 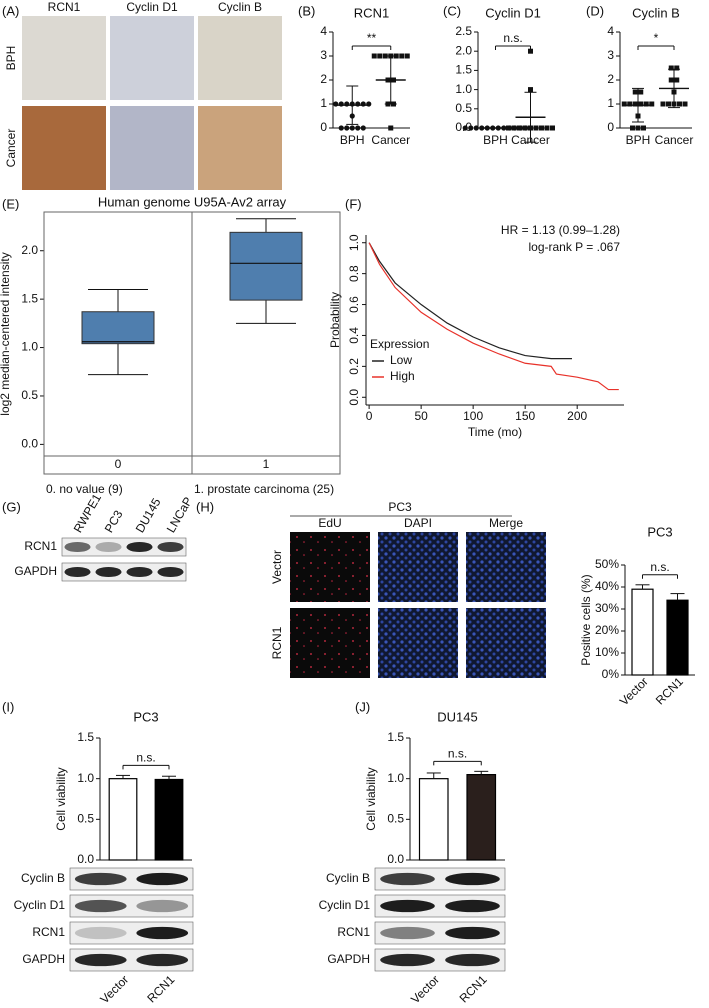 I want to click on y-axis-label: Cell viability, so click(x=61, y=798).